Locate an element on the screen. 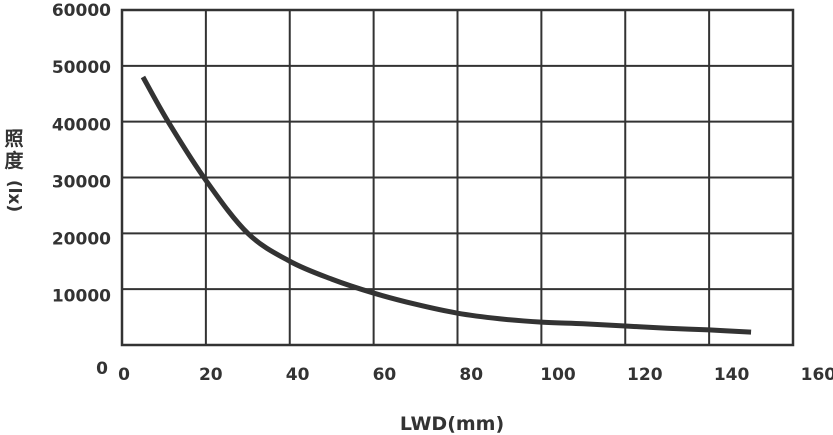 The image size is (833, 435). y-axis-ticks: 60000 50000 40000 30000 20000 10000 0 is located at coordinates (81, 190).